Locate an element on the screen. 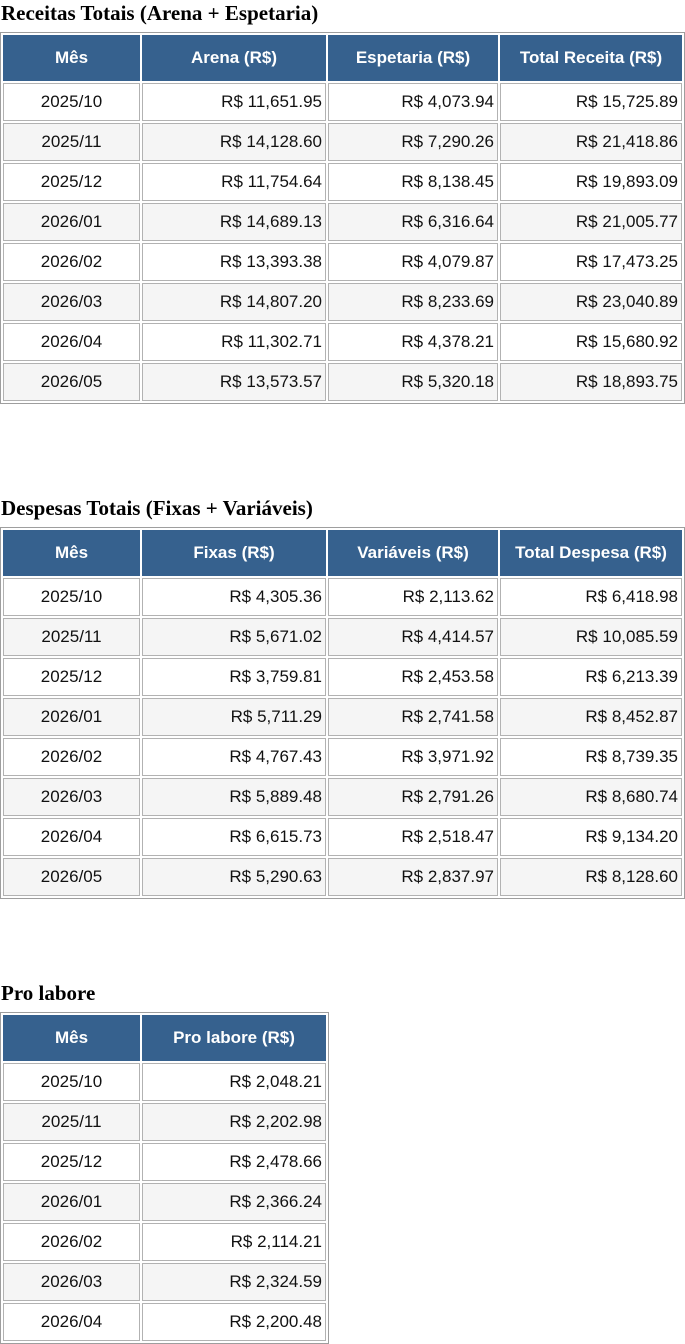 The image size is (685, 1344). value-cell: R$ 15,680.92 is located at coordinates (591, 342).